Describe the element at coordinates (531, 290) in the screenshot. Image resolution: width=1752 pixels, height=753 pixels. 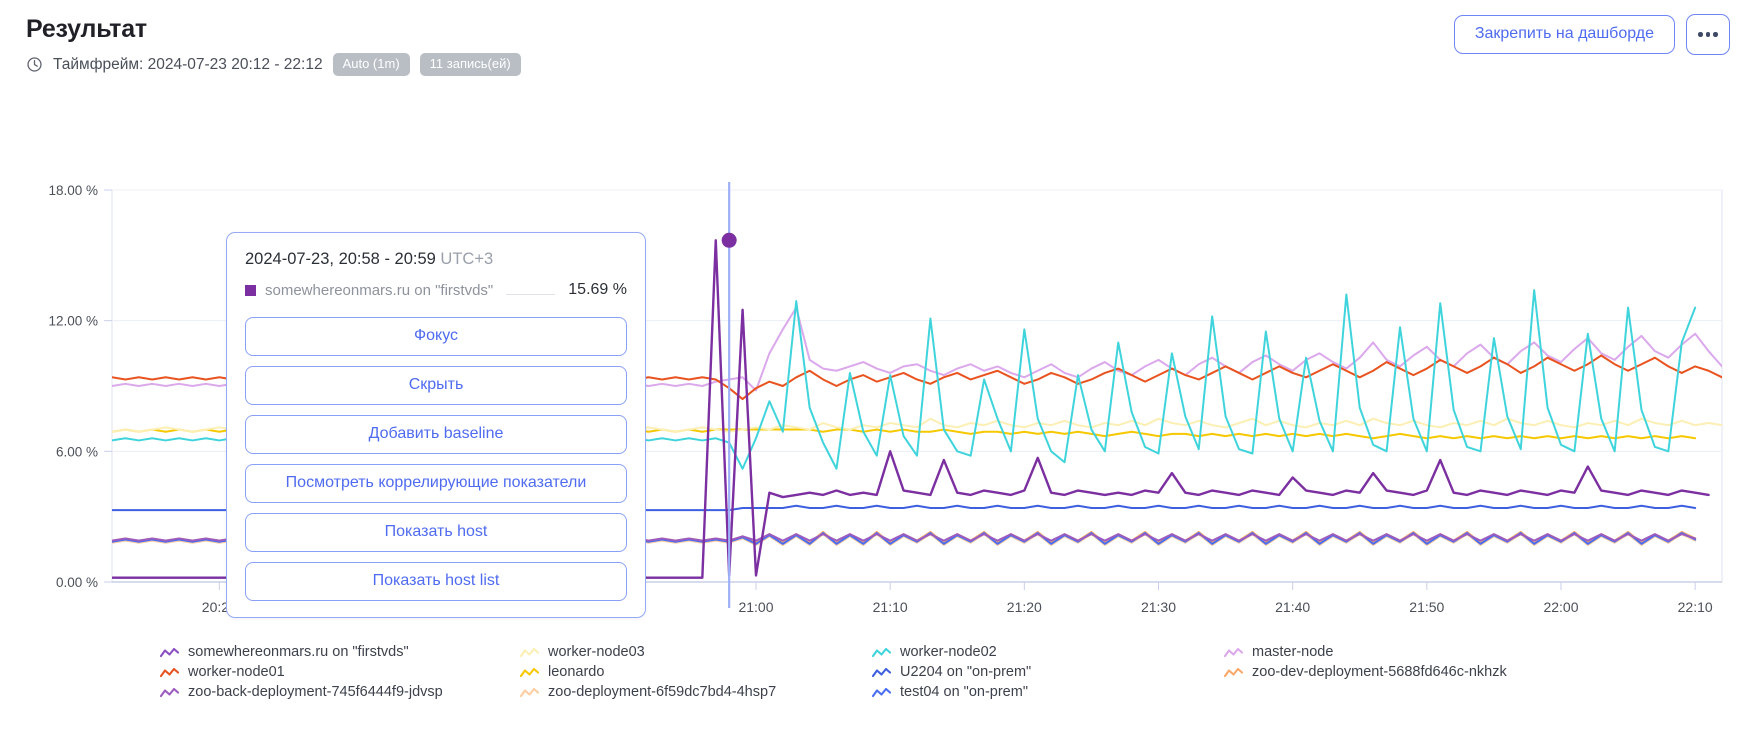
I see `leader-dots` at that location.